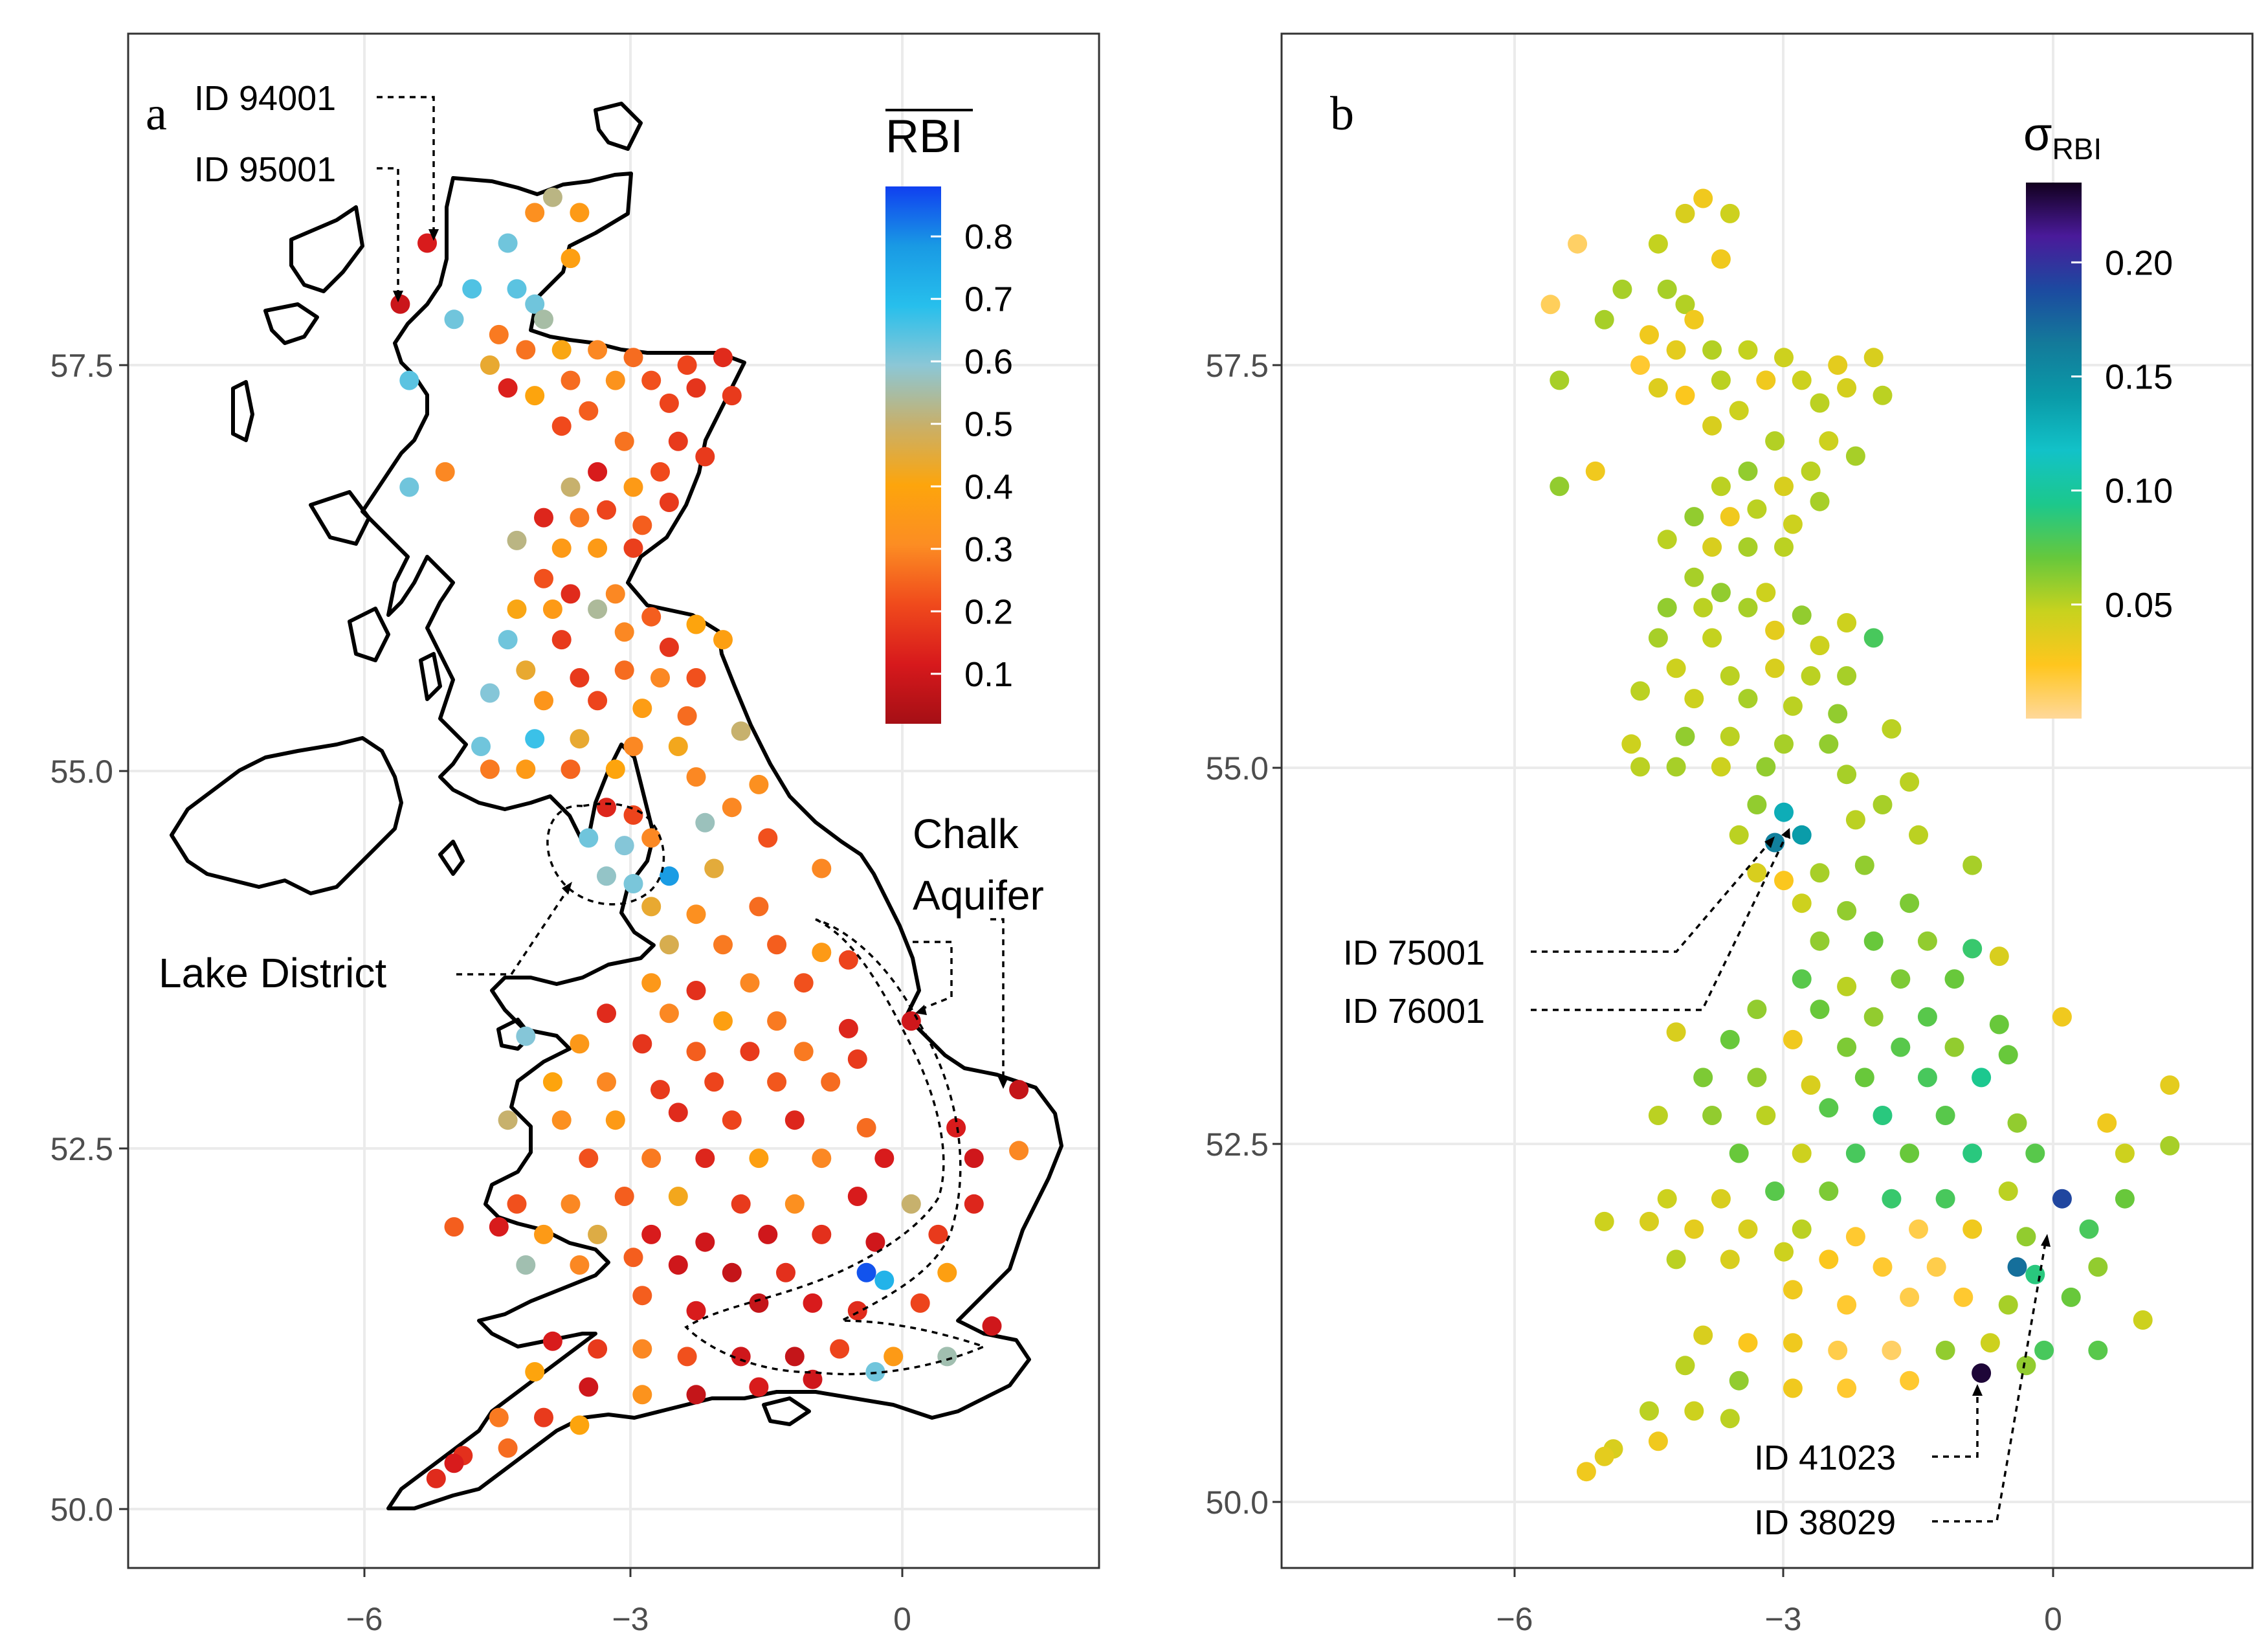 This screenshot has width=2268, height=1645. What do you see at coordinates (1342, 113) in the screenshot?
I see `panel-b-letter: b` at bounding box center [1342, 113].